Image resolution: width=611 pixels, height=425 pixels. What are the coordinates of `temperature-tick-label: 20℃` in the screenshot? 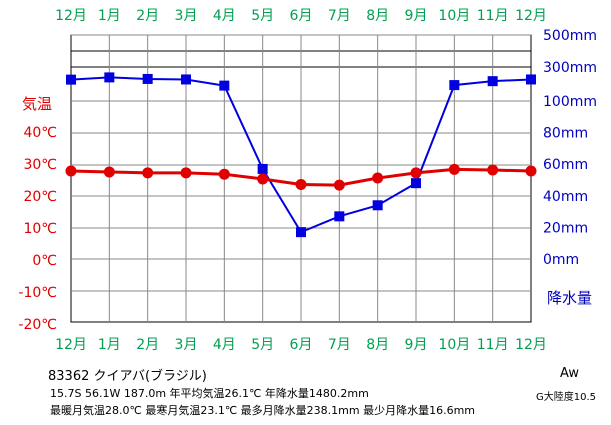 It's located at (40, 197).